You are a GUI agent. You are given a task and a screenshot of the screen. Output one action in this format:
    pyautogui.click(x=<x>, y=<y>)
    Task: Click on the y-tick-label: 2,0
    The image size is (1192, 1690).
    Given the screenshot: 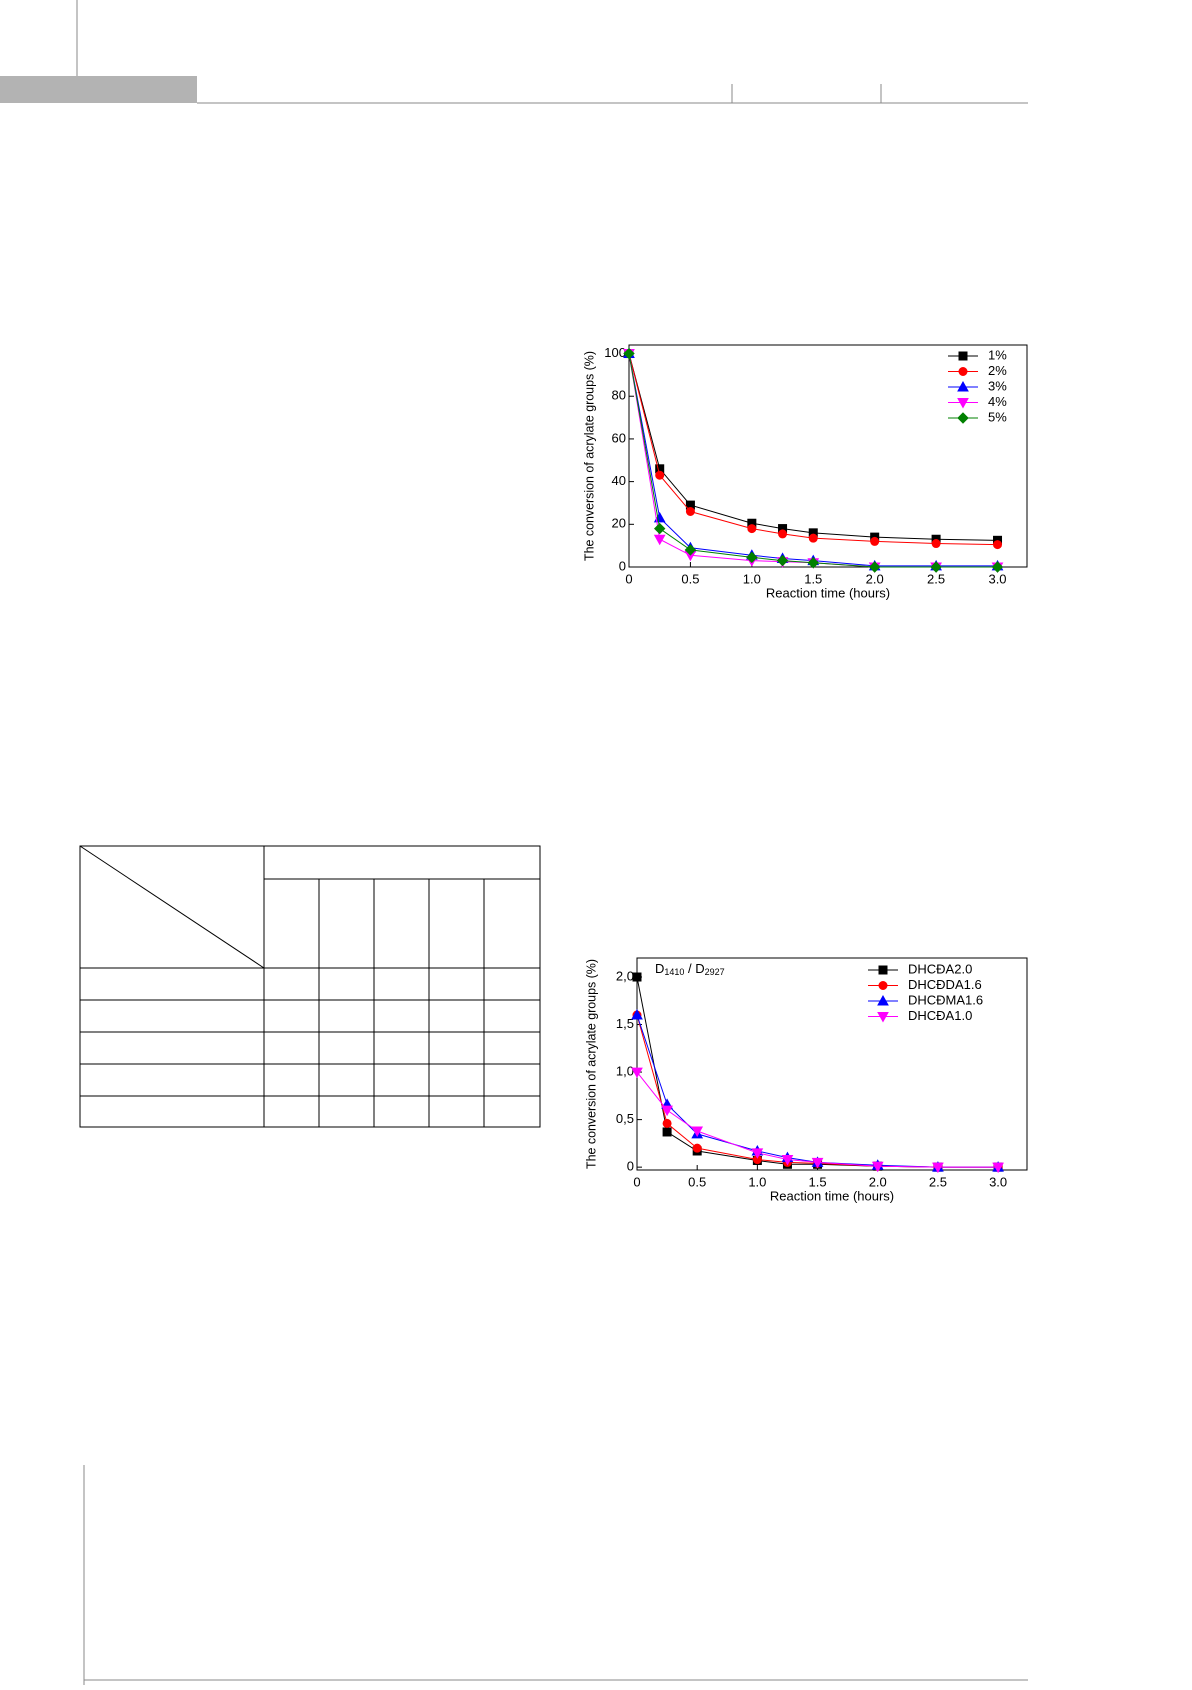 What is the action you would take?
    pyautogui.click(x=625, y=975)
    